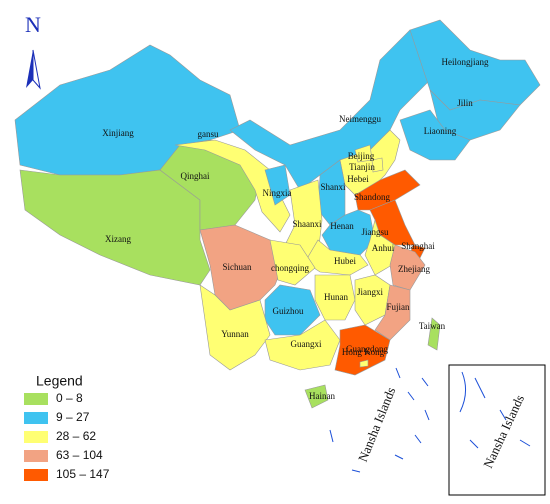  What do you see at coordinates (383, 248) in the screenshot?
I see `province-label: Anhui` at bounding box center [383, 248].